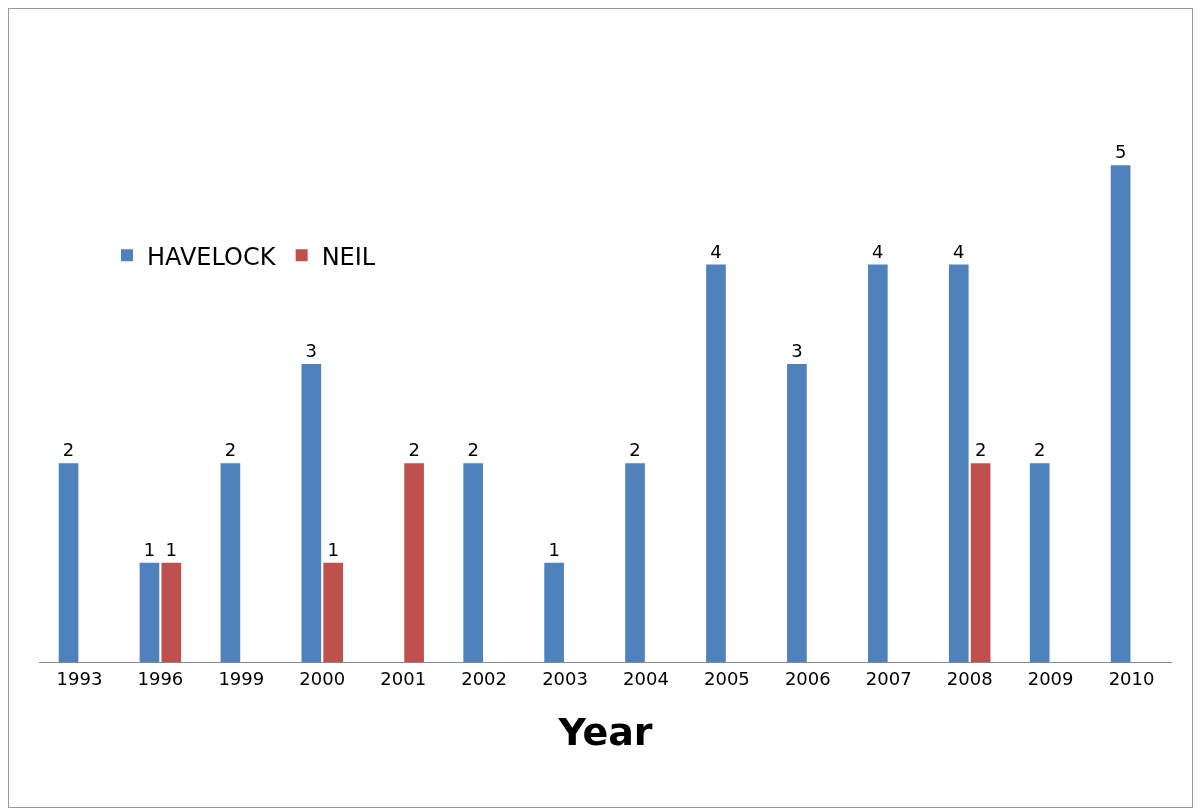  What do you see at coordinates (969, 678) in the screenshot?
I see `x-tick-label: 2008` at bounding box center [969, 678].